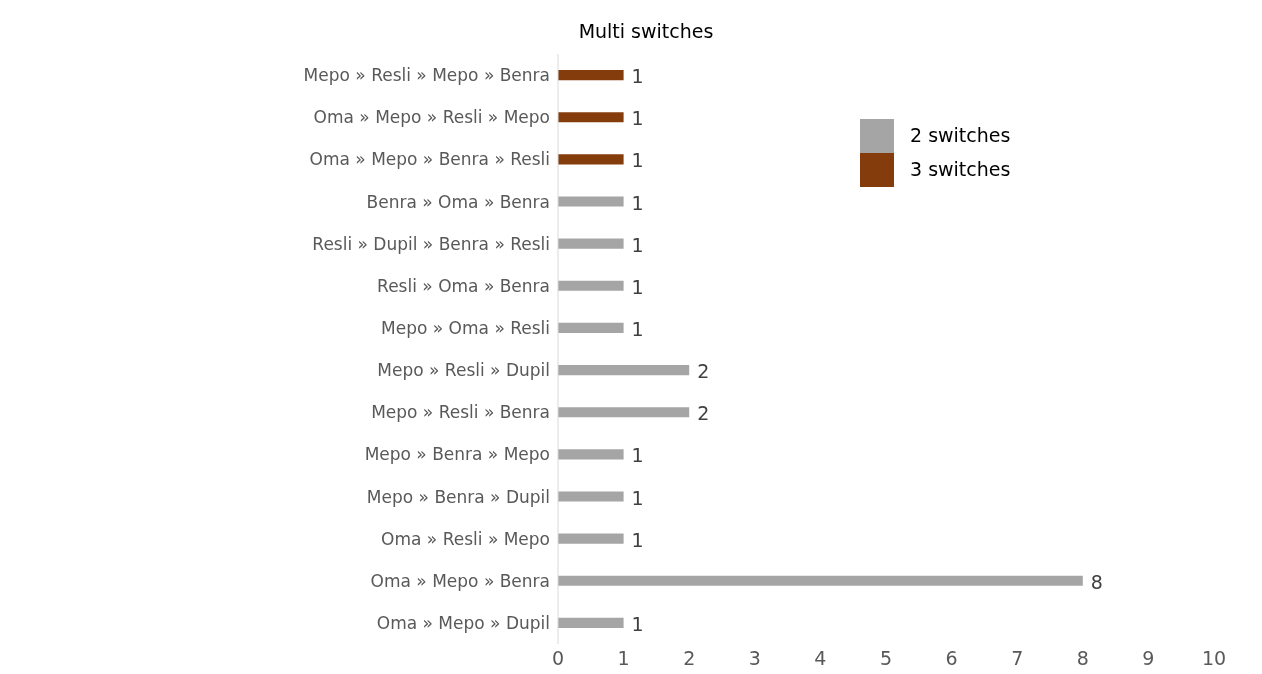  I want to click on y-tick-label: Resli » Dupil » Benra » Resli, so click(431, 243).